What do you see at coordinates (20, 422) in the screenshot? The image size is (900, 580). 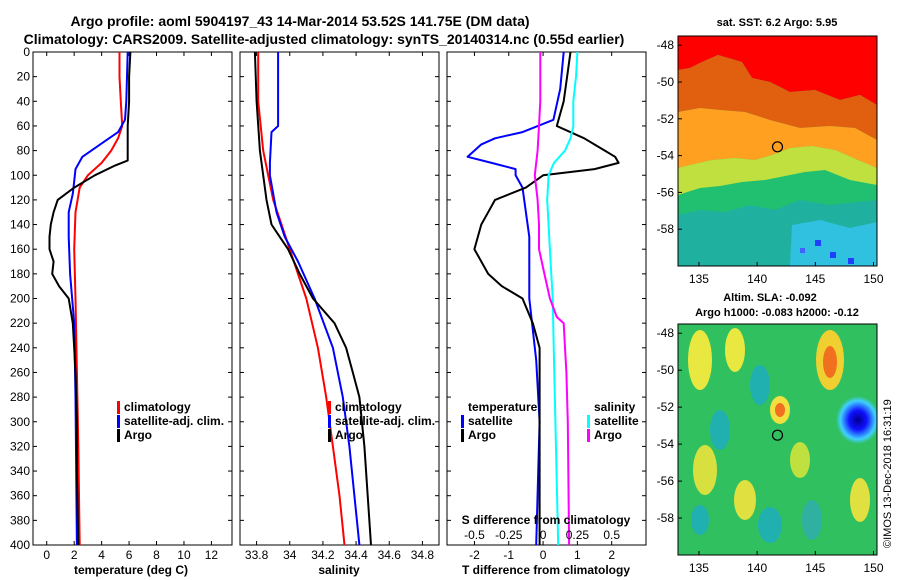 I see `depth-tick-label: 300` at bounding box center [20, 422].